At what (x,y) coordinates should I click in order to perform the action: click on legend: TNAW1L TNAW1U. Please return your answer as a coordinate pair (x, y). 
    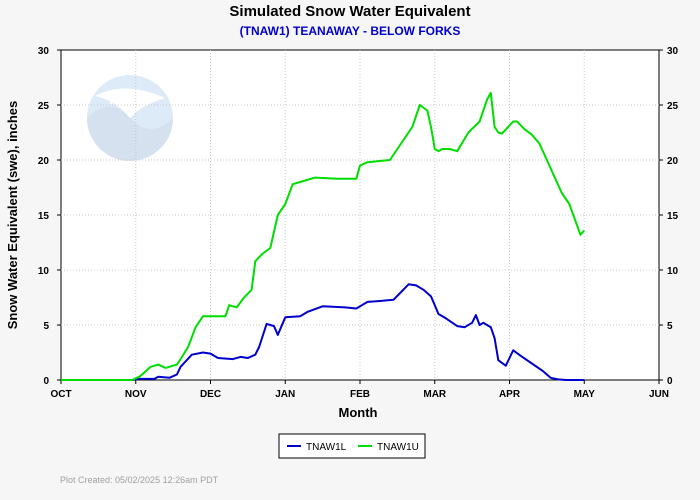
    Looking at the image, I should click on (352, 446).